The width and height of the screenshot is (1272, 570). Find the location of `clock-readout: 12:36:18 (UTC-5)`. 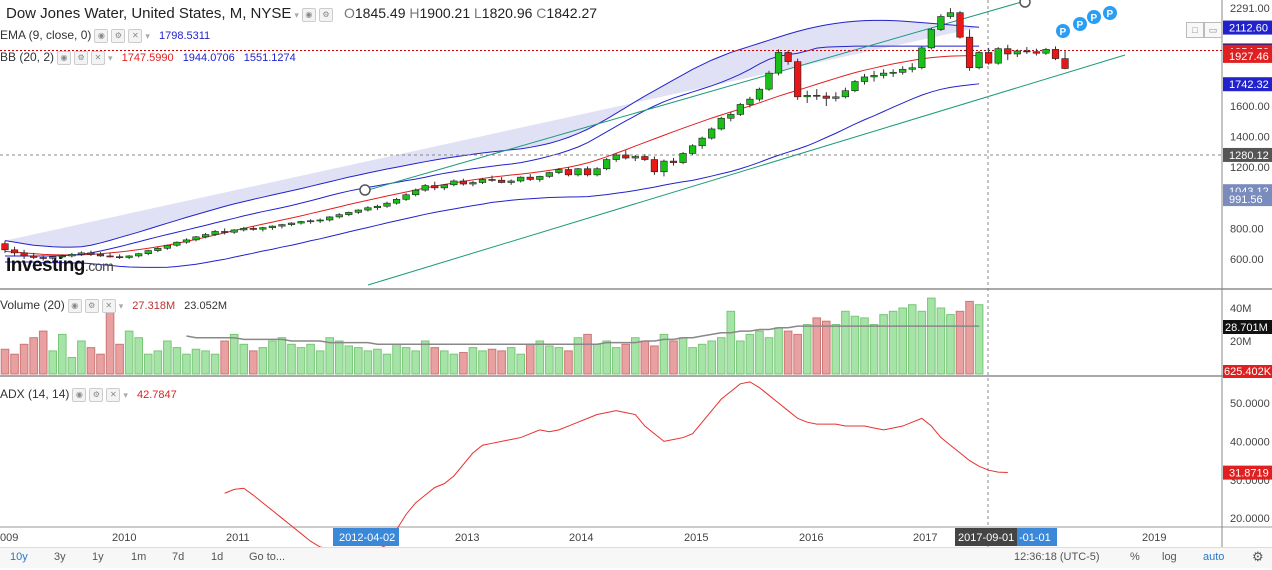

clock-readout: 12:36:18 (UTC-5) is located at coordinates (1057, 557).